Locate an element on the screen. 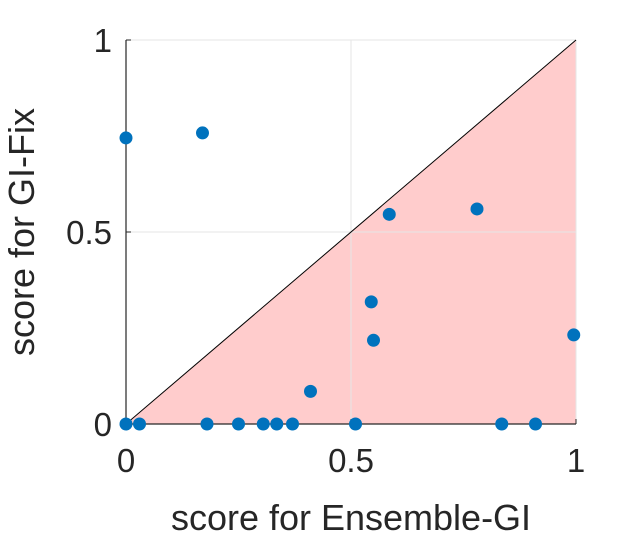 The image size is (636, 538). y-tick-label-2: 1 is located at coordinates (103, 40).